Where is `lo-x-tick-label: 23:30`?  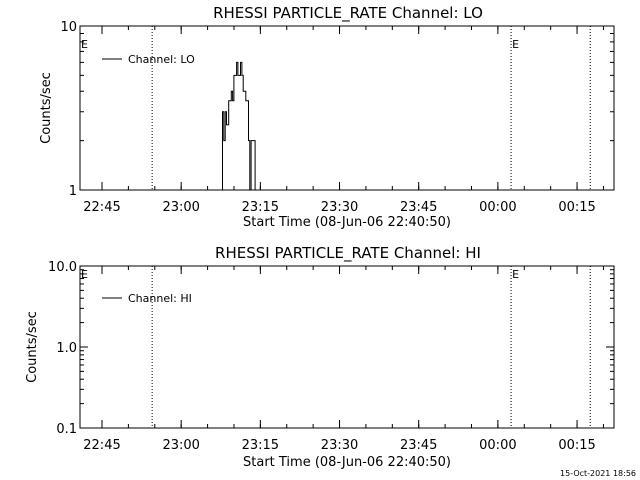
lo-x-tick-label: 23:30 is located at coordinates (339, 207).